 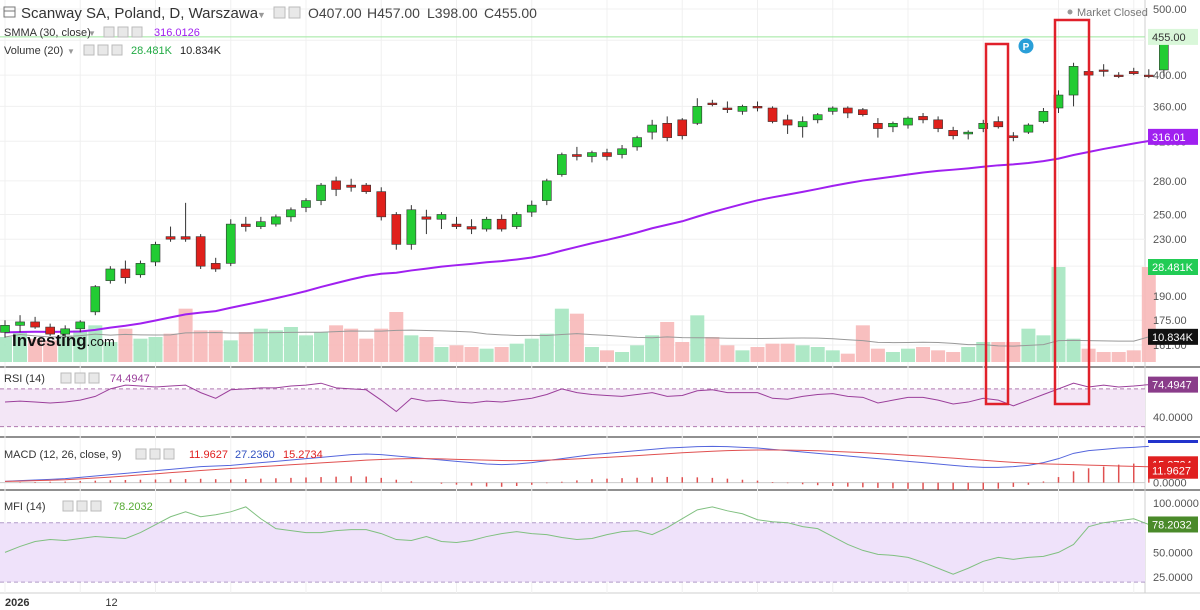 I want to click on smma-legend-icons, so click(x=123, y=32).